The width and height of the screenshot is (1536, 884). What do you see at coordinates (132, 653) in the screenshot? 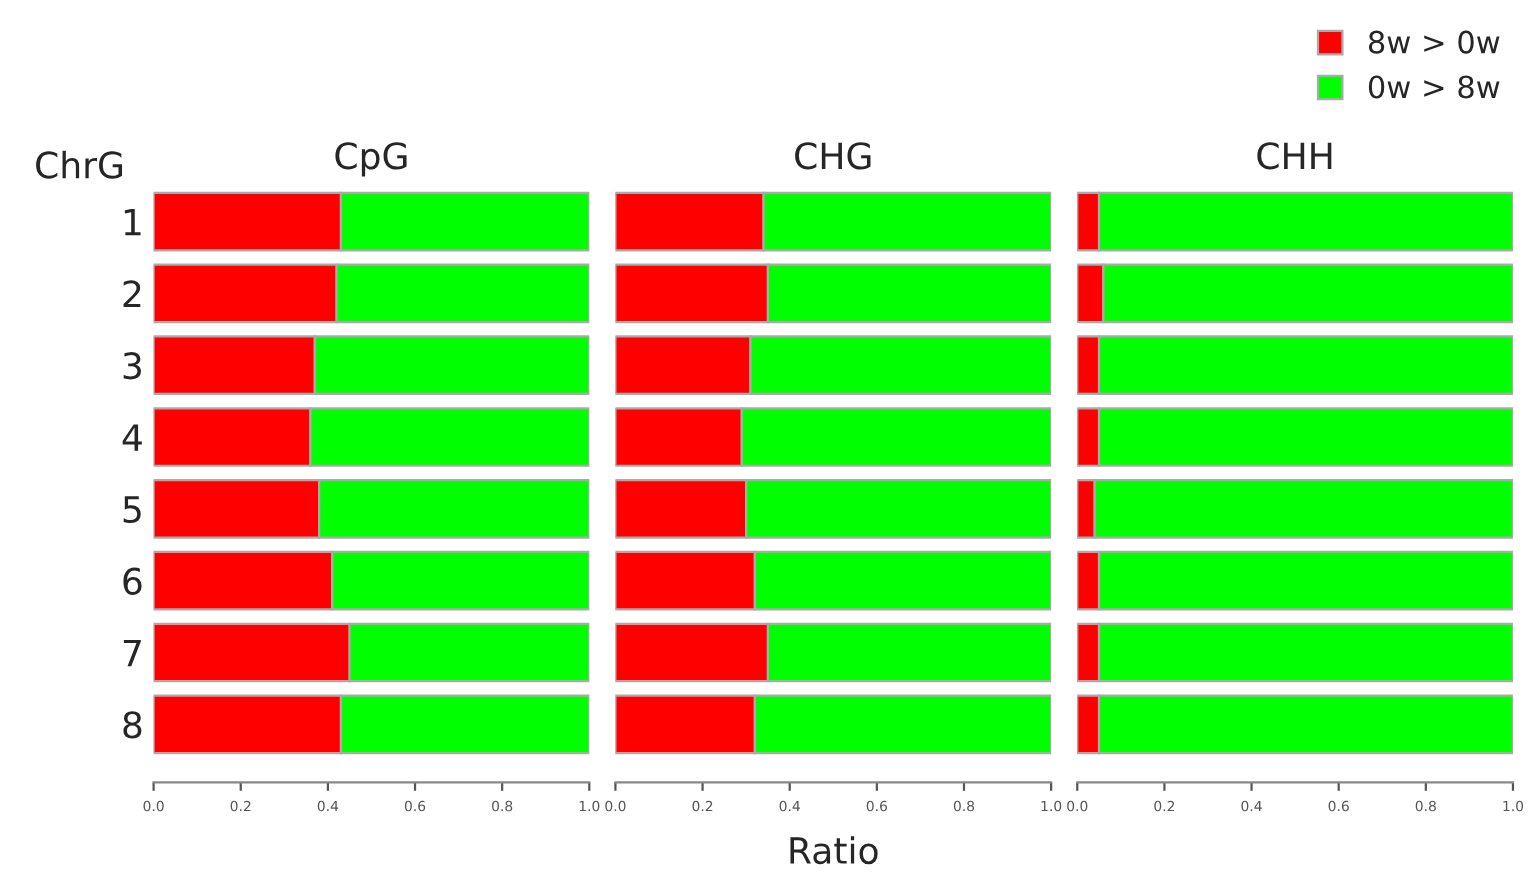
I see `y-tick-label: 7` at bounding box center [132, 653].